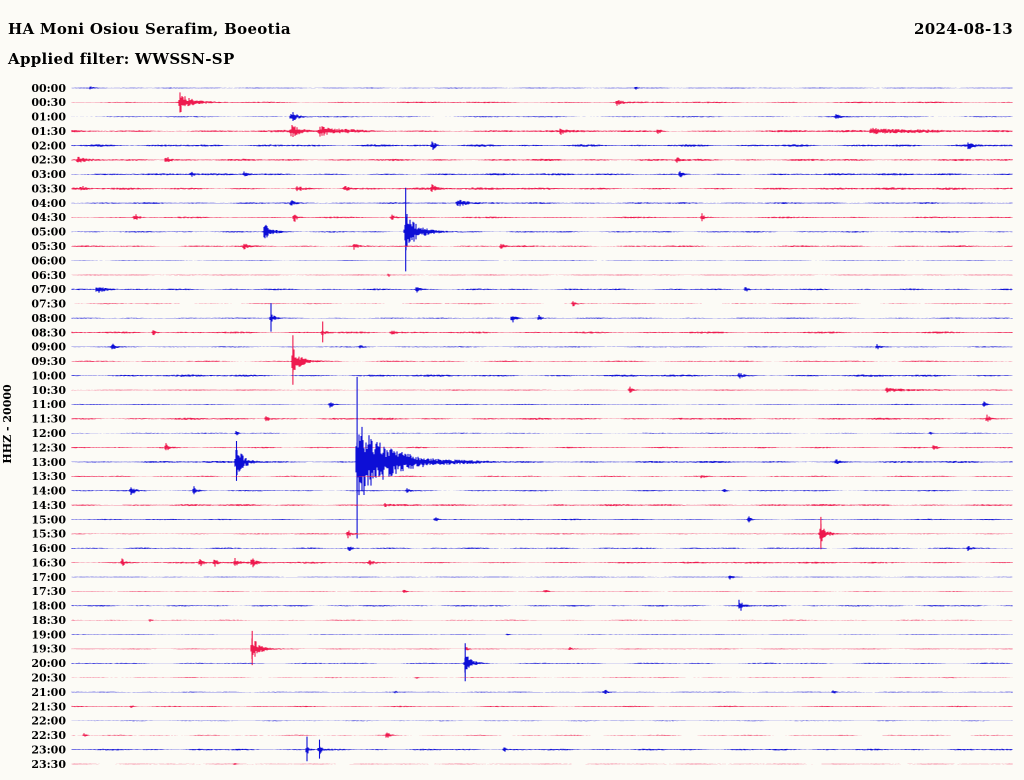 Image resolution: width=1024 pixels, height=780 pixels. I want to click on time-label-18:30: 18:30, so click(48, 620).